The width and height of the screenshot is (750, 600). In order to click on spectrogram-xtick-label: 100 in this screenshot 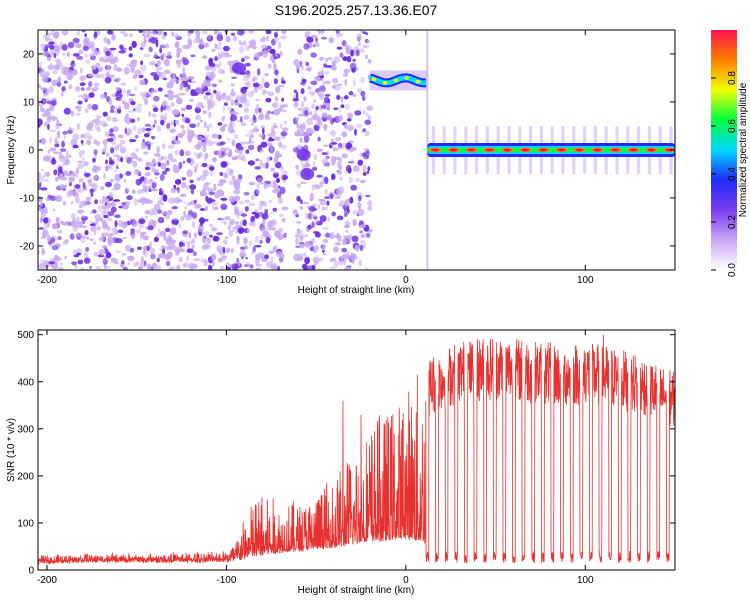, I will do `click(585, 280)`.